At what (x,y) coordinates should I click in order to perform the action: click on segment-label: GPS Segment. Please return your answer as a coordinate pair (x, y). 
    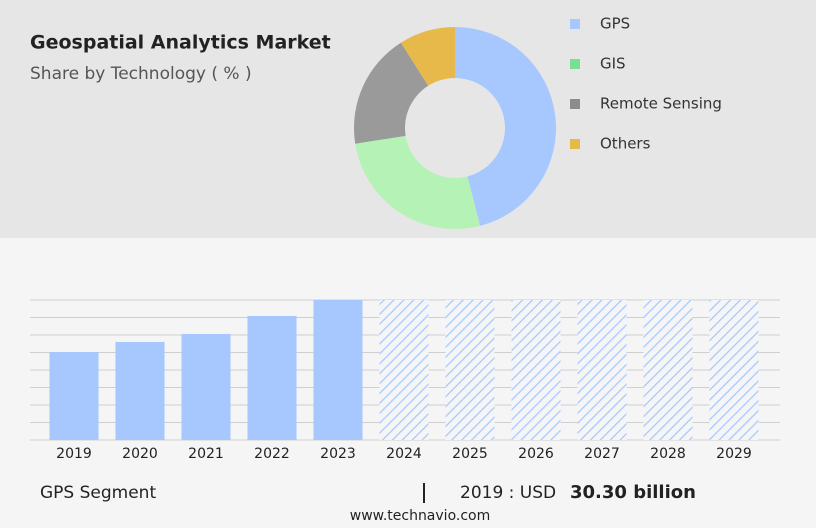
    Looking at the image, I should click on (98, 493).